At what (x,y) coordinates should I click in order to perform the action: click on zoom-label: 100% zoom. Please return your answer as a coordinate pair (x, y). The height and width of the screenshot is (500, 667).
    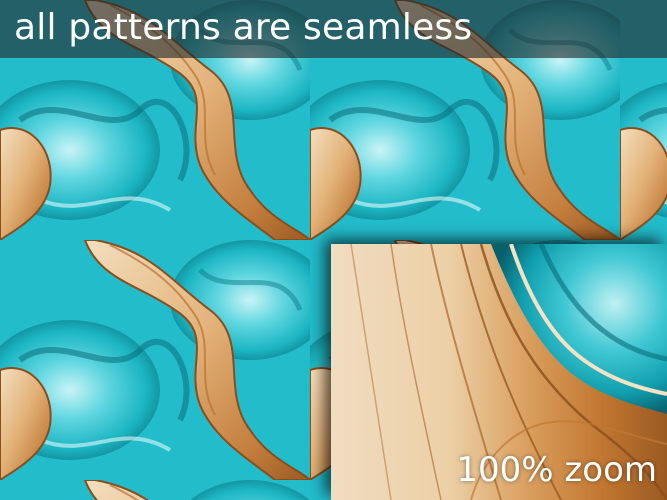
    Looking at the image, I should click on (556, 470).